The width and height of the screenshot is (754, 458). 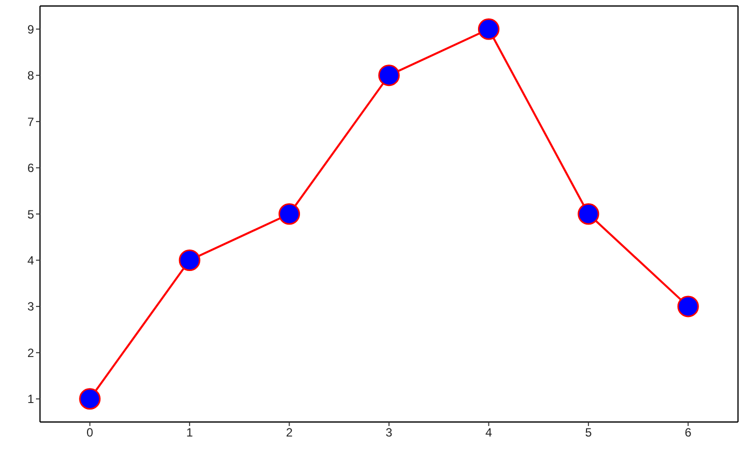 I want to click on x-tick-label: 6, so click(x=688, y=433).